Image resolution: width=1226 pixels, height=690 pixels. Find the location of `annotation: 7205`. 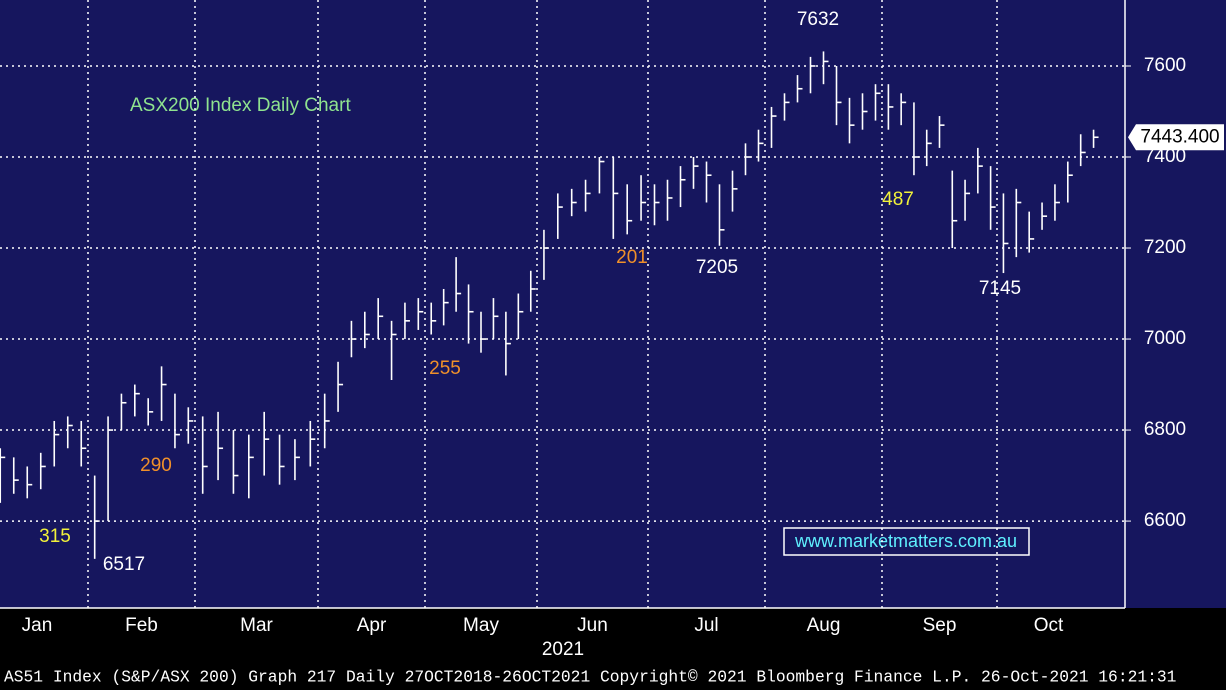

annotation: 7205 is located at coordinates (717, 267).